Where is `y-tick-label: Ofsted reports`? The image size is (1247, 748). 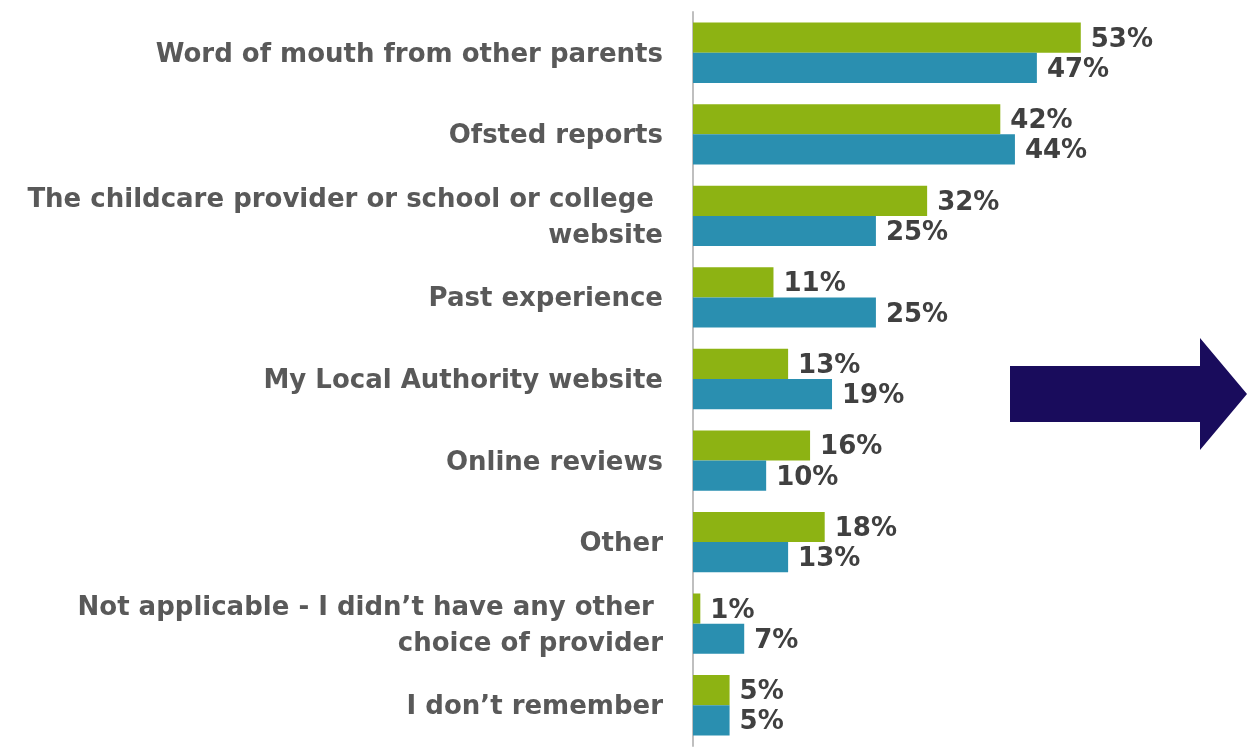
y-tick-label: Ofsted reports is located at coordinates (555, 134).